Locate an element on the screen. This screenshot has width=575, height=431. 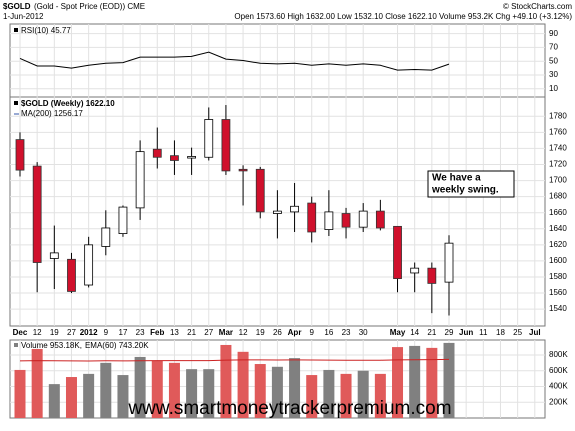
annotation: We have a is located at coordinates (456, 178).